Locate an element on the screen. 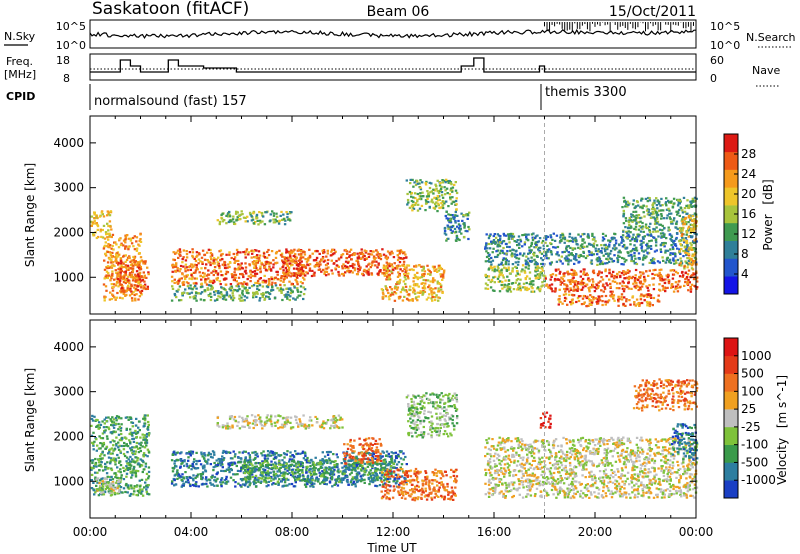 The height and width of the screenshot is (554, 800). ytick-label: 2000 is located at coordinates (68, 232).